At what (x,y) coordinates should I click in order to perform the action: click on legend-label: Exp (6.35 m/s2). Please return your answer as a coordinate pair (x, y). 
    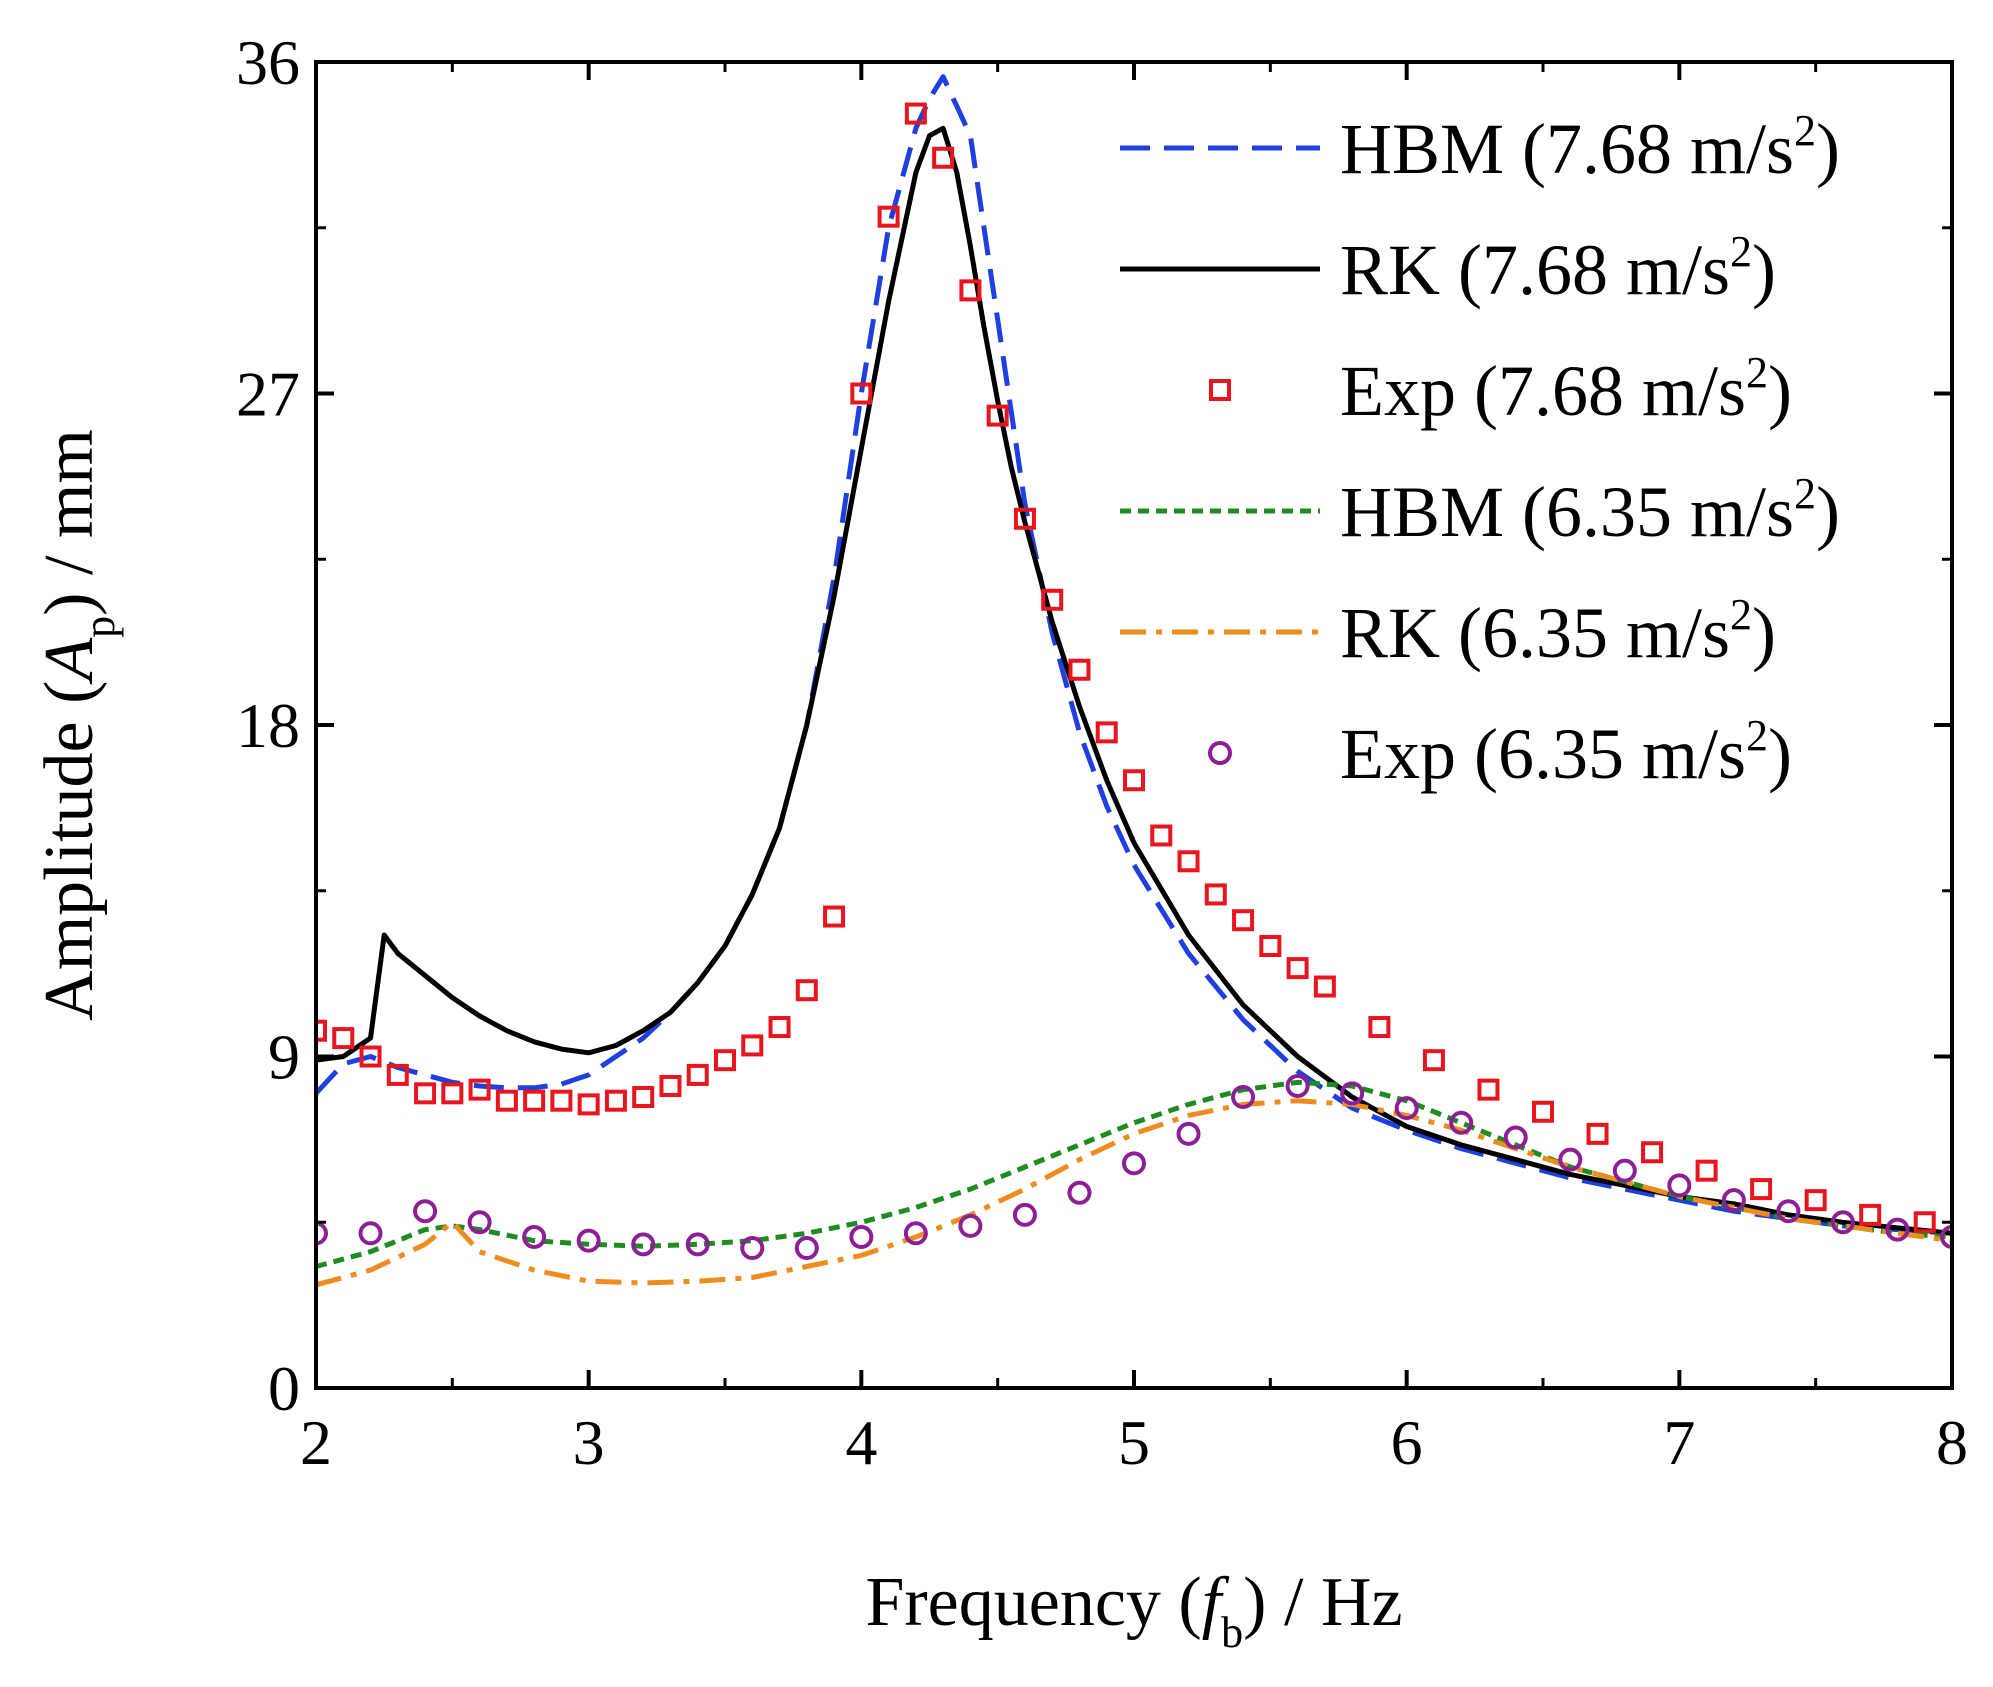
    Looking at the image, I should click on (1566, 752).